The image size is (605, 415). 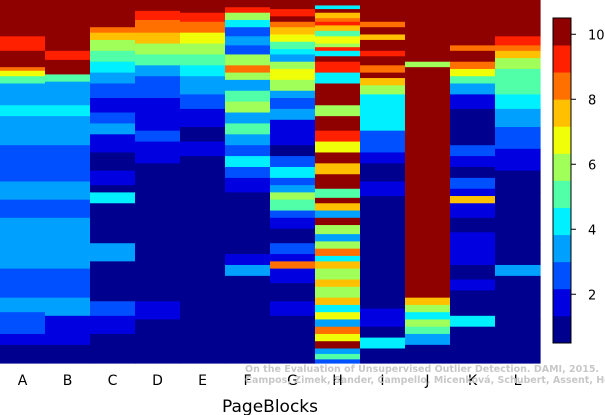 What do you see at coordinates (562, 113) in the screenshot?
I see `colorbar-swatch` at bounding box center [562, 113].